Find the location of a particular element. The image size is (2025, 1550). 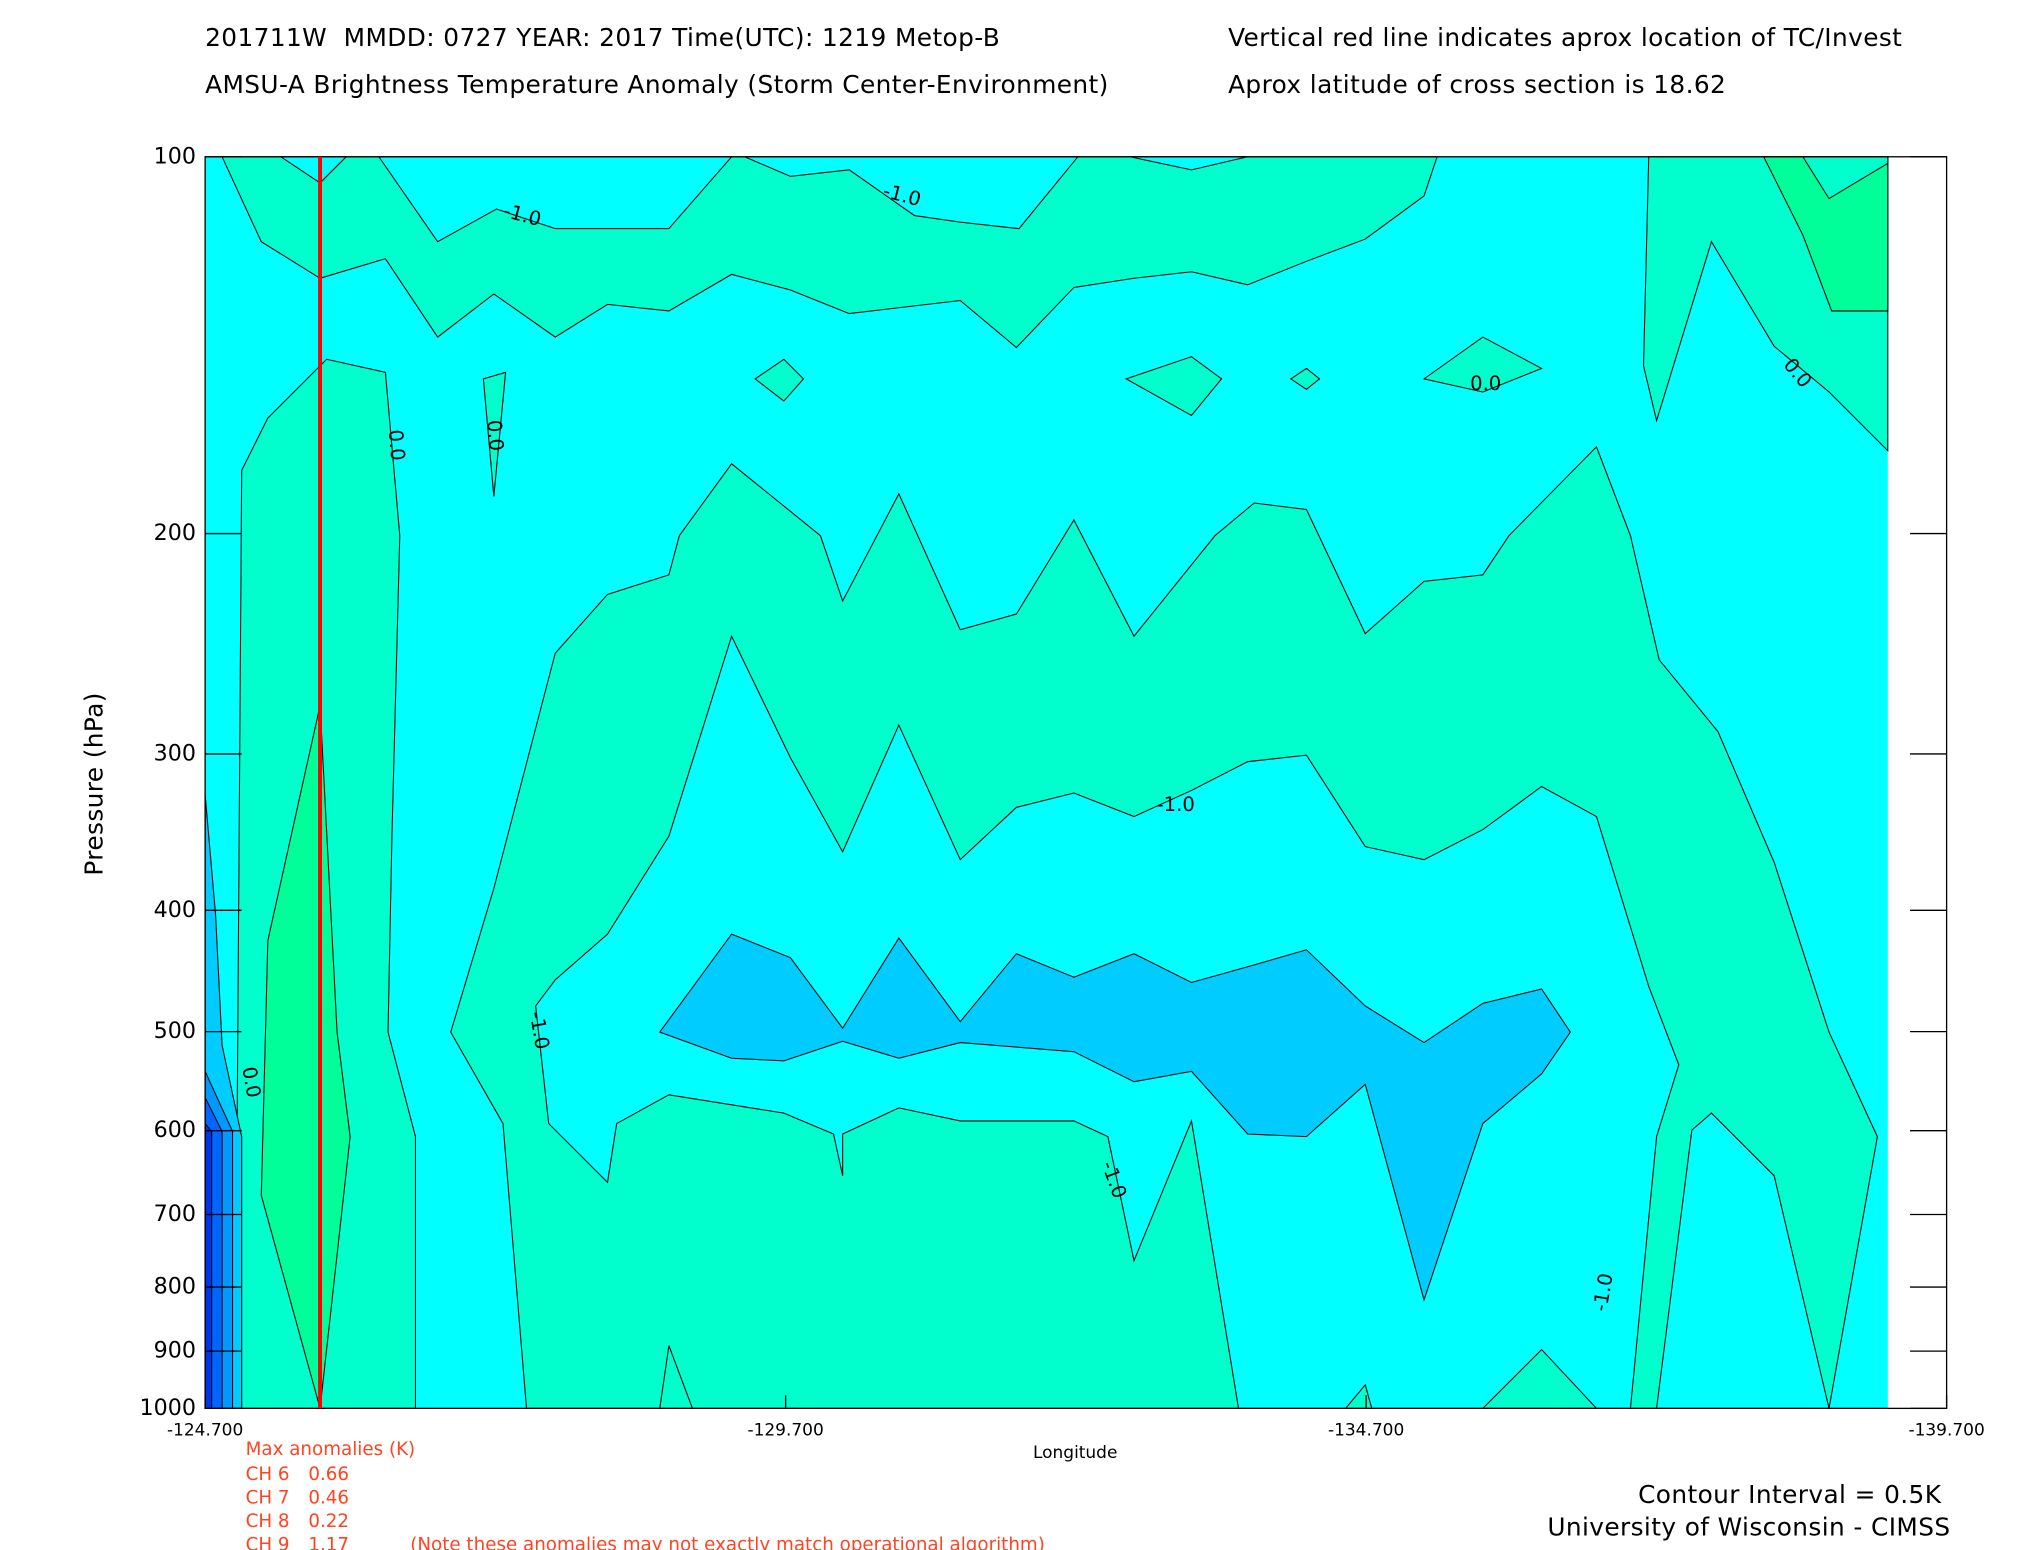

channel-value: 0.46 is located at coordinates (328, 1498).